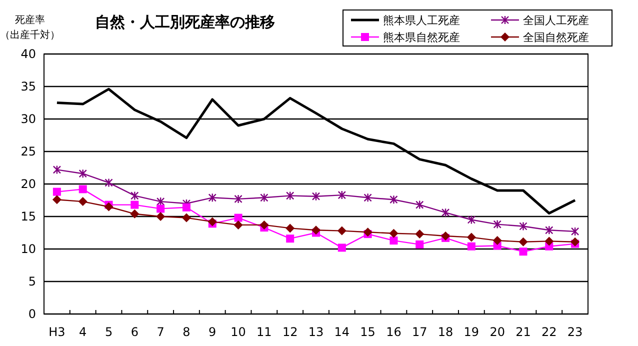 The width and height of the screenshot is (638, 346). Describe the element at coordinates (420, 332) in the screenshot. I see `x-tick-label: 17` at that location.